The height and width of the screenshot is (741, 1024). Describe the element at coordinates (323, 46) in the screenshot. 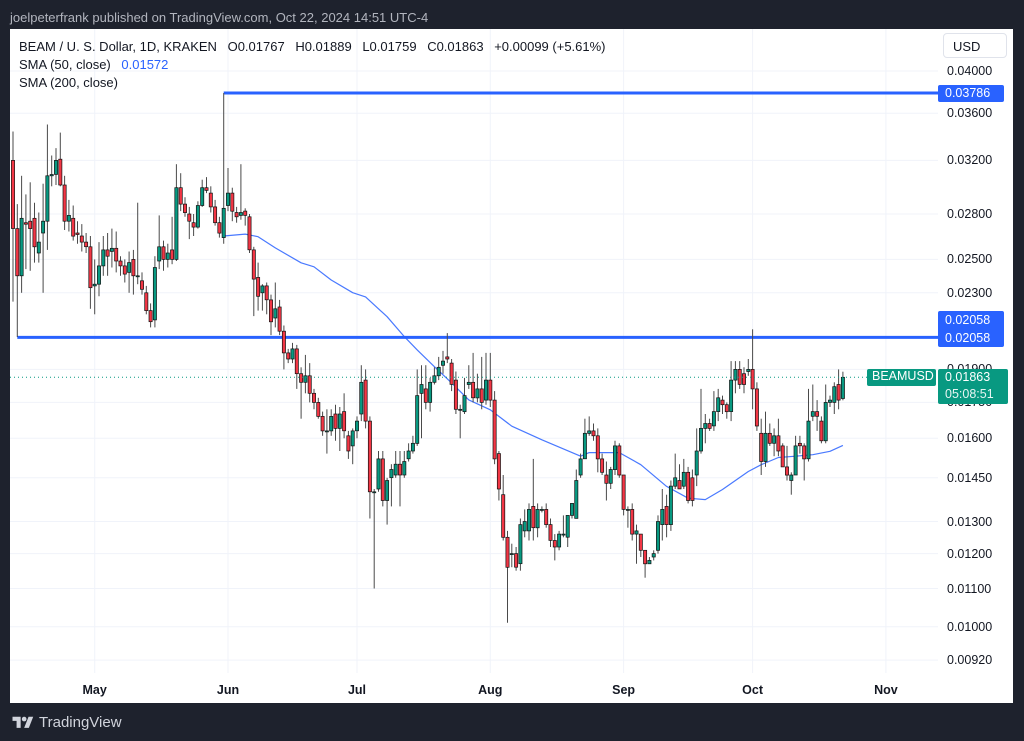

I see `legend-high: H0.01889` at that location.